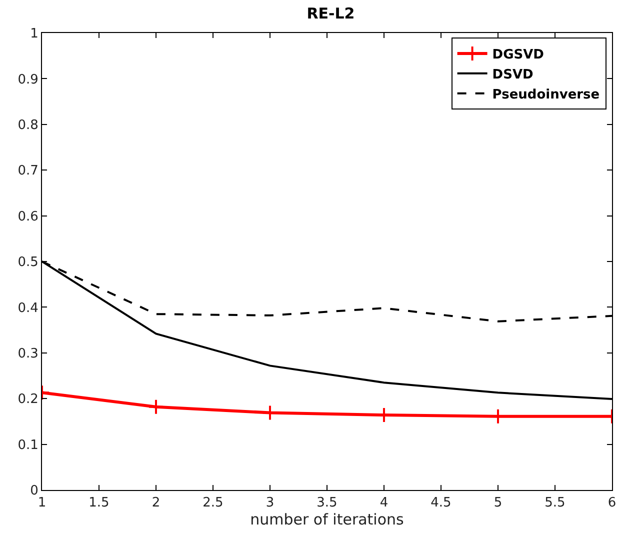  I want to click on y-tick-label: 0.5, so click(28, 262).